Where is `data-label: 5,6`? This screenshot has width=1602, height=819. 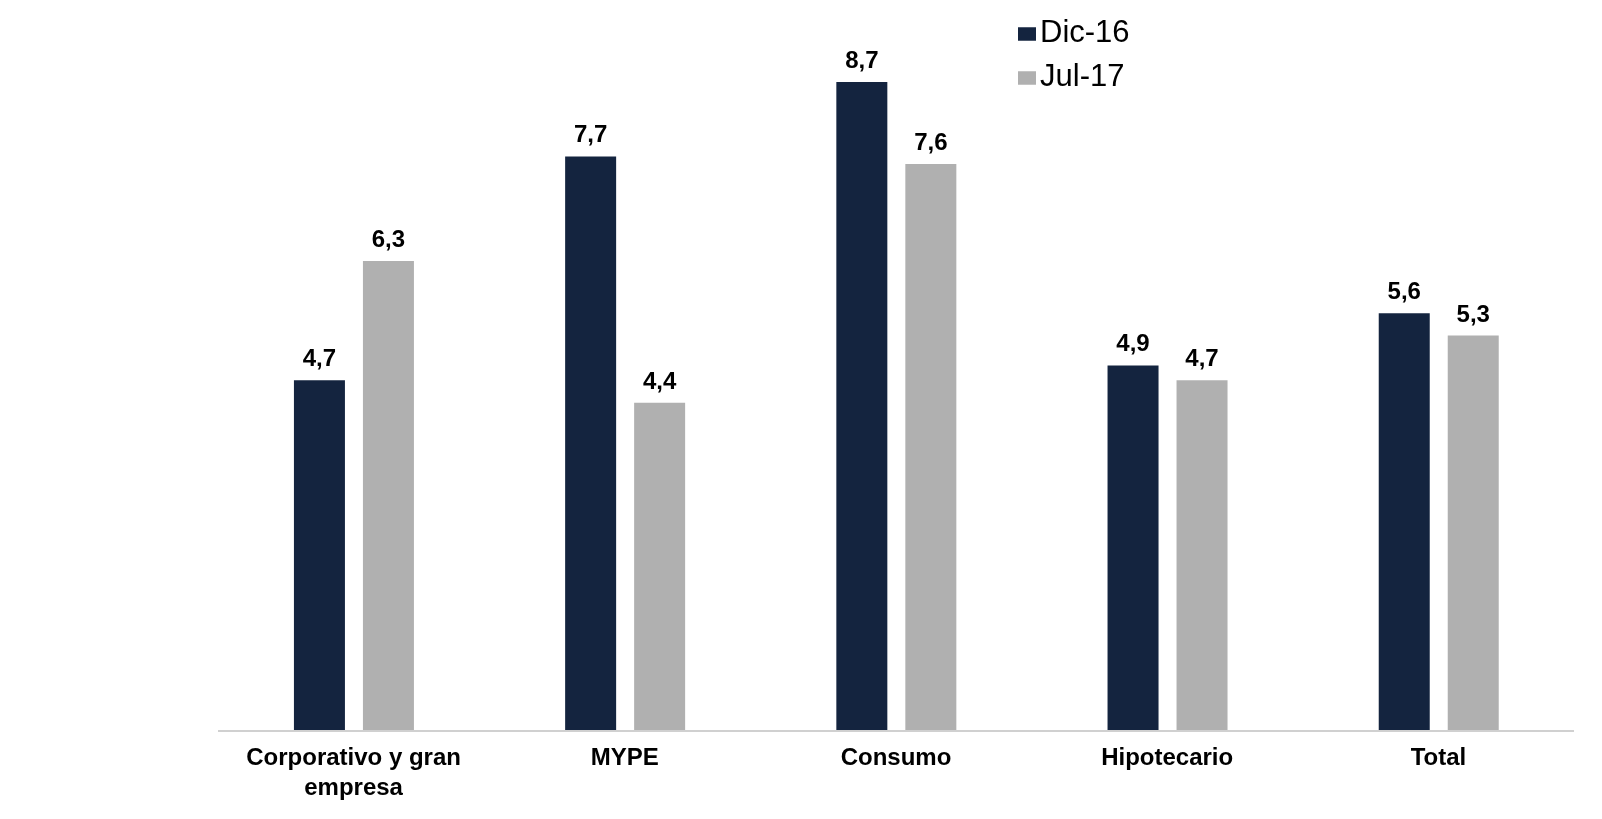
data-label: 5,6 is located at coordinates (1404, 291).